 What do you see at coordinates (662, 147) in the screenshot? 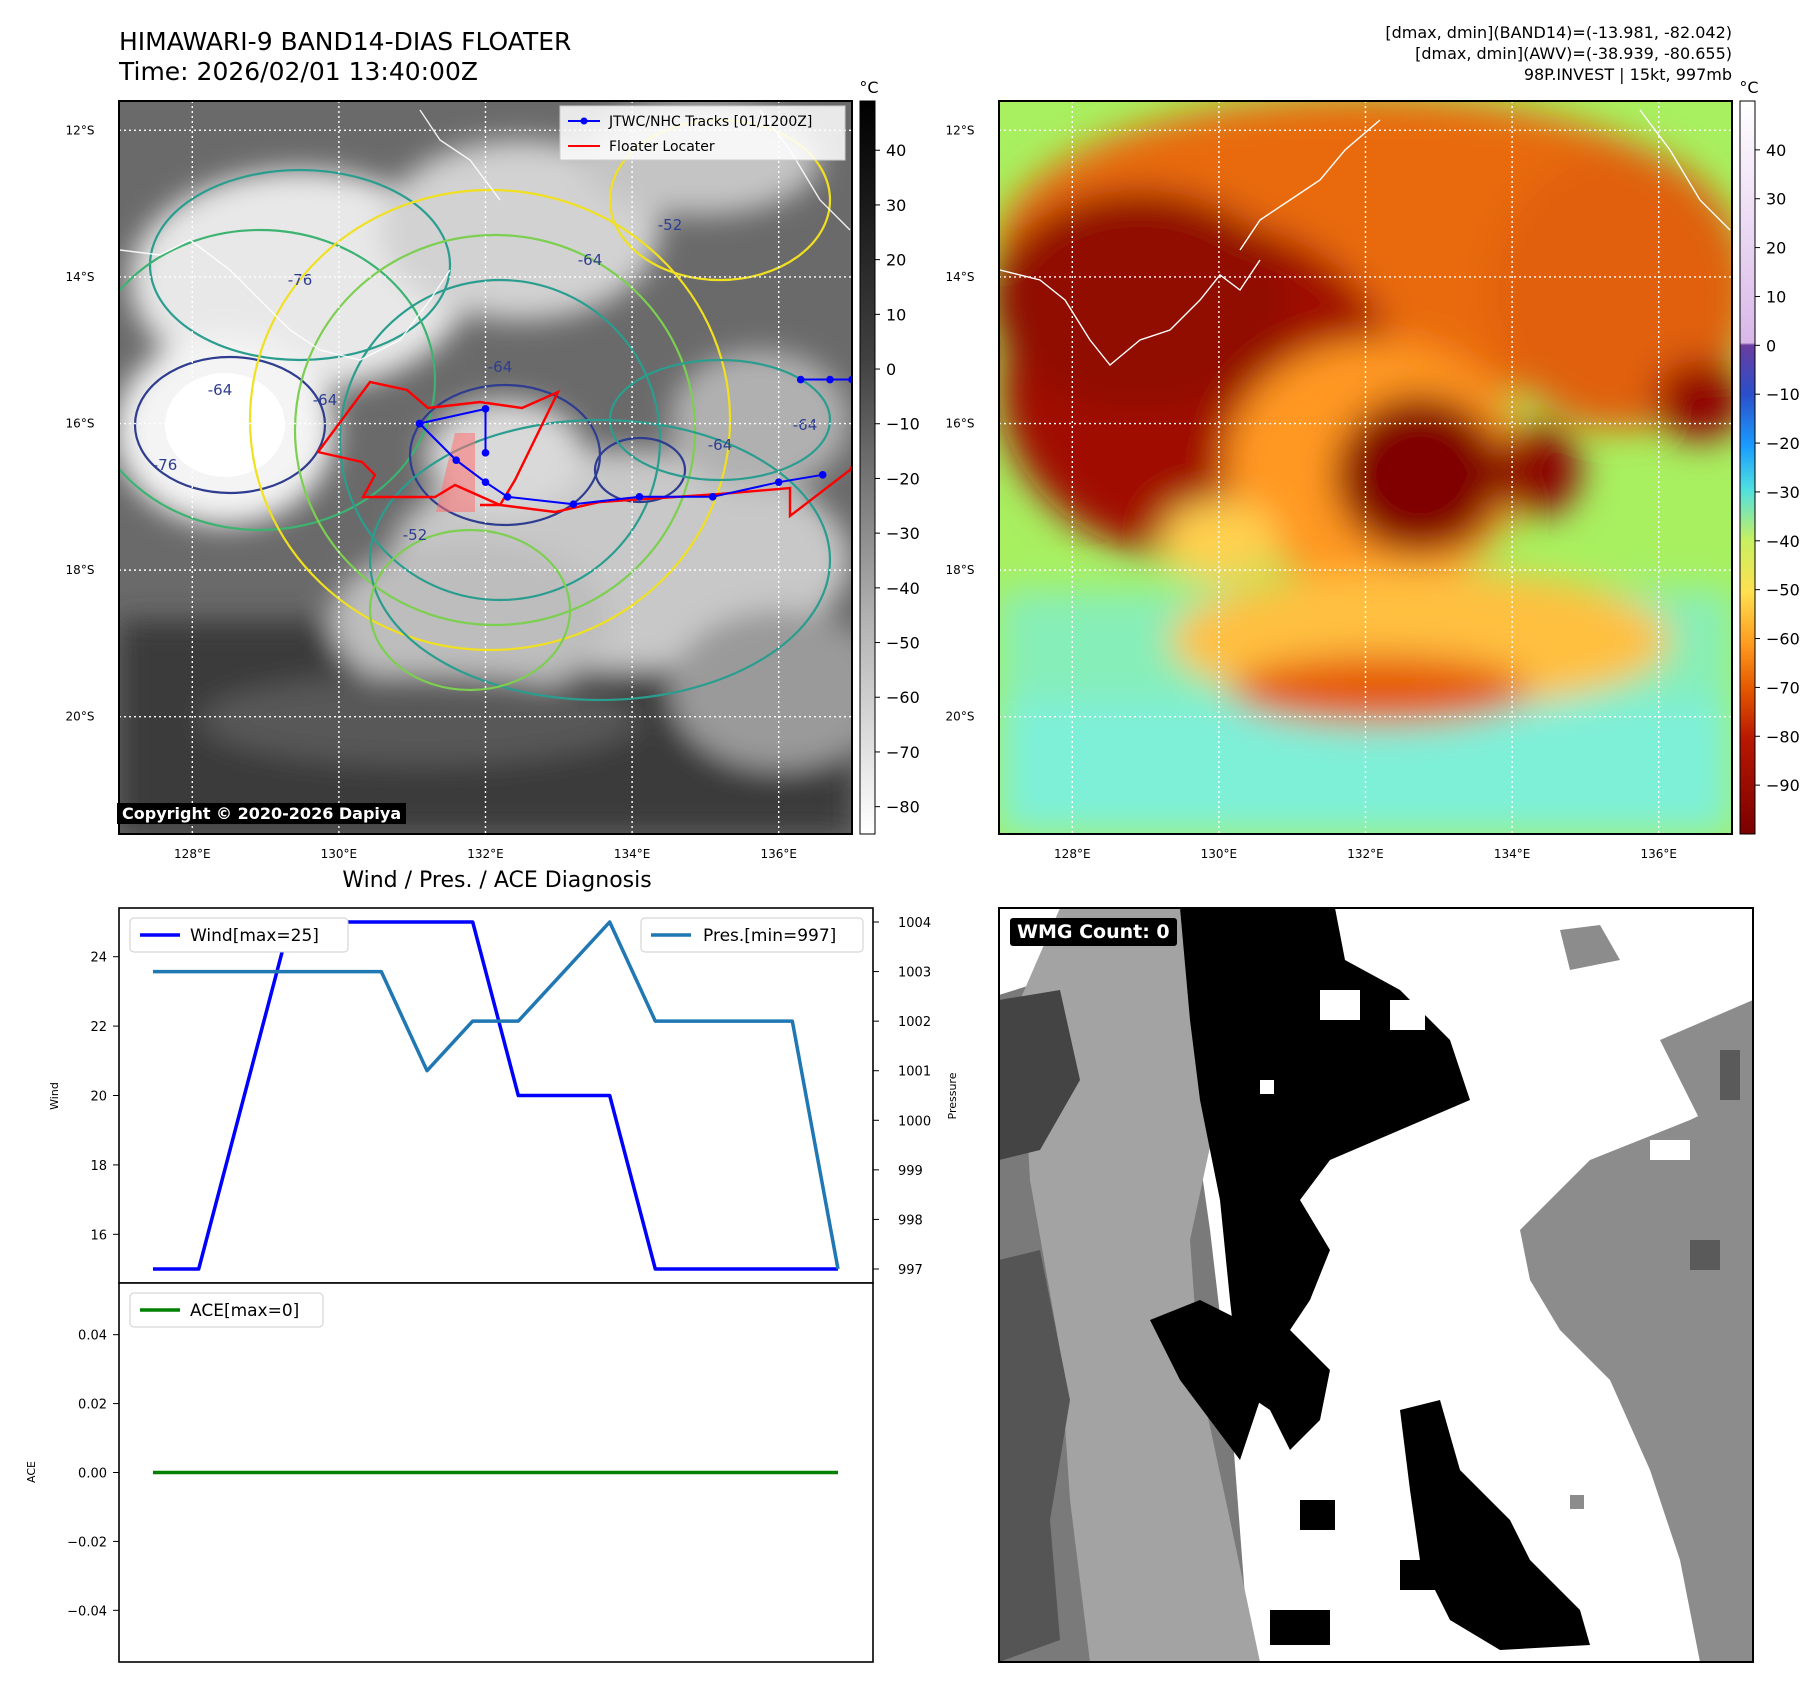
I see `legend-locater-label: Floater Locater` at bounding box center [662, 147].